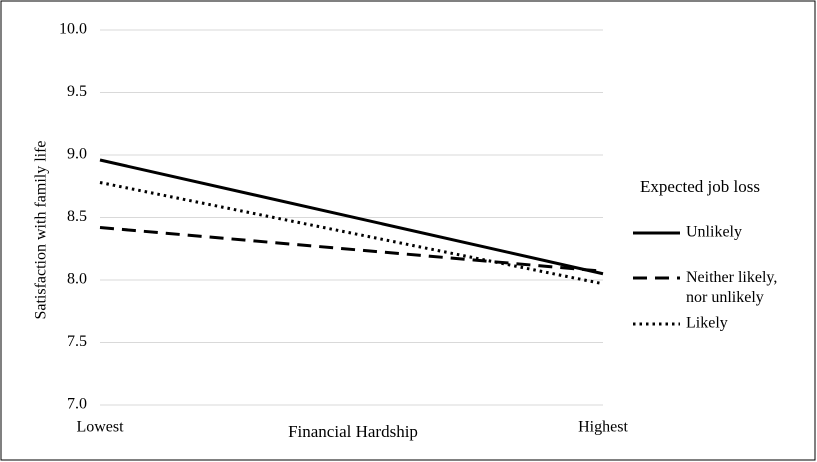 Image resolution: width=817 pixels, height=462 pixels. Describe the element at coordinates (77, 91) in the screenshot. I see `y-tick-label: 9.5` at that location.